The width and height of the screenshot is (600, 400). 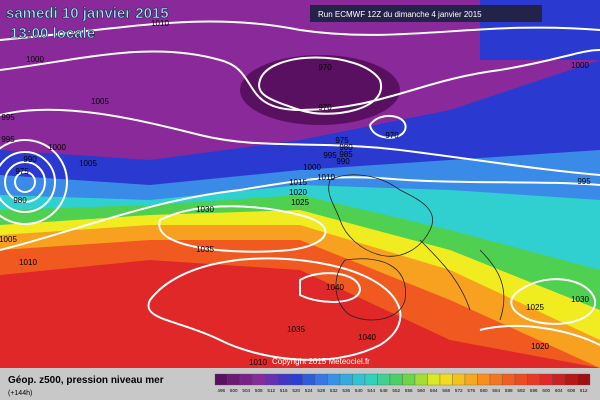 What do you see at coordinates (471, 390) in the screenshot?
I see `color-tick-label: 576` at bounding box center [471, 390].